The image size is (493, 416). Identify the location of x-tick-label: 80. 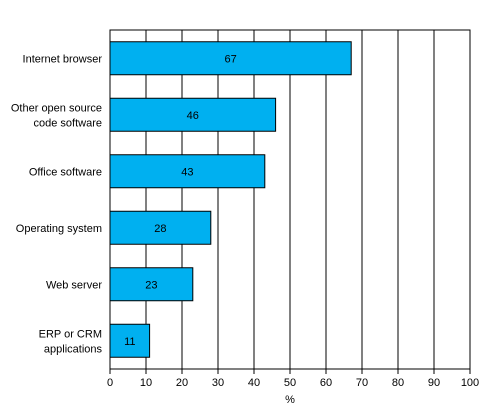
(398, 383).